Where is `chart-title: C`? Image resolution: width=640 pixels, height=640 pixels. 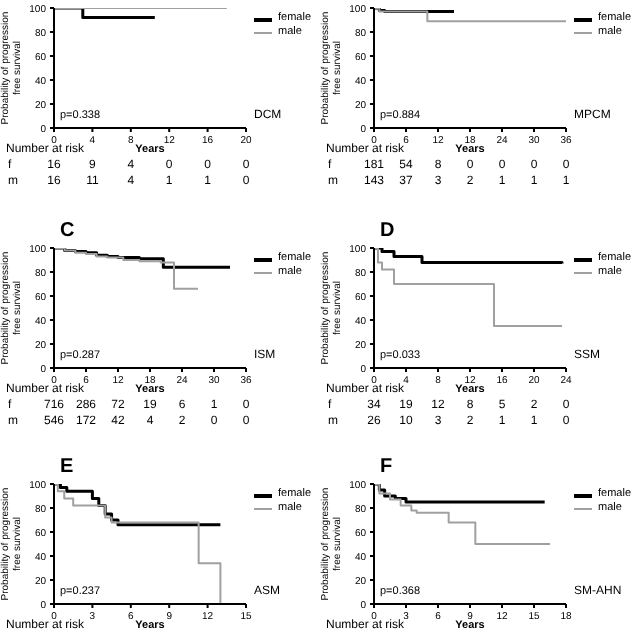 chart-title: C is located at coordinates (67, 231).